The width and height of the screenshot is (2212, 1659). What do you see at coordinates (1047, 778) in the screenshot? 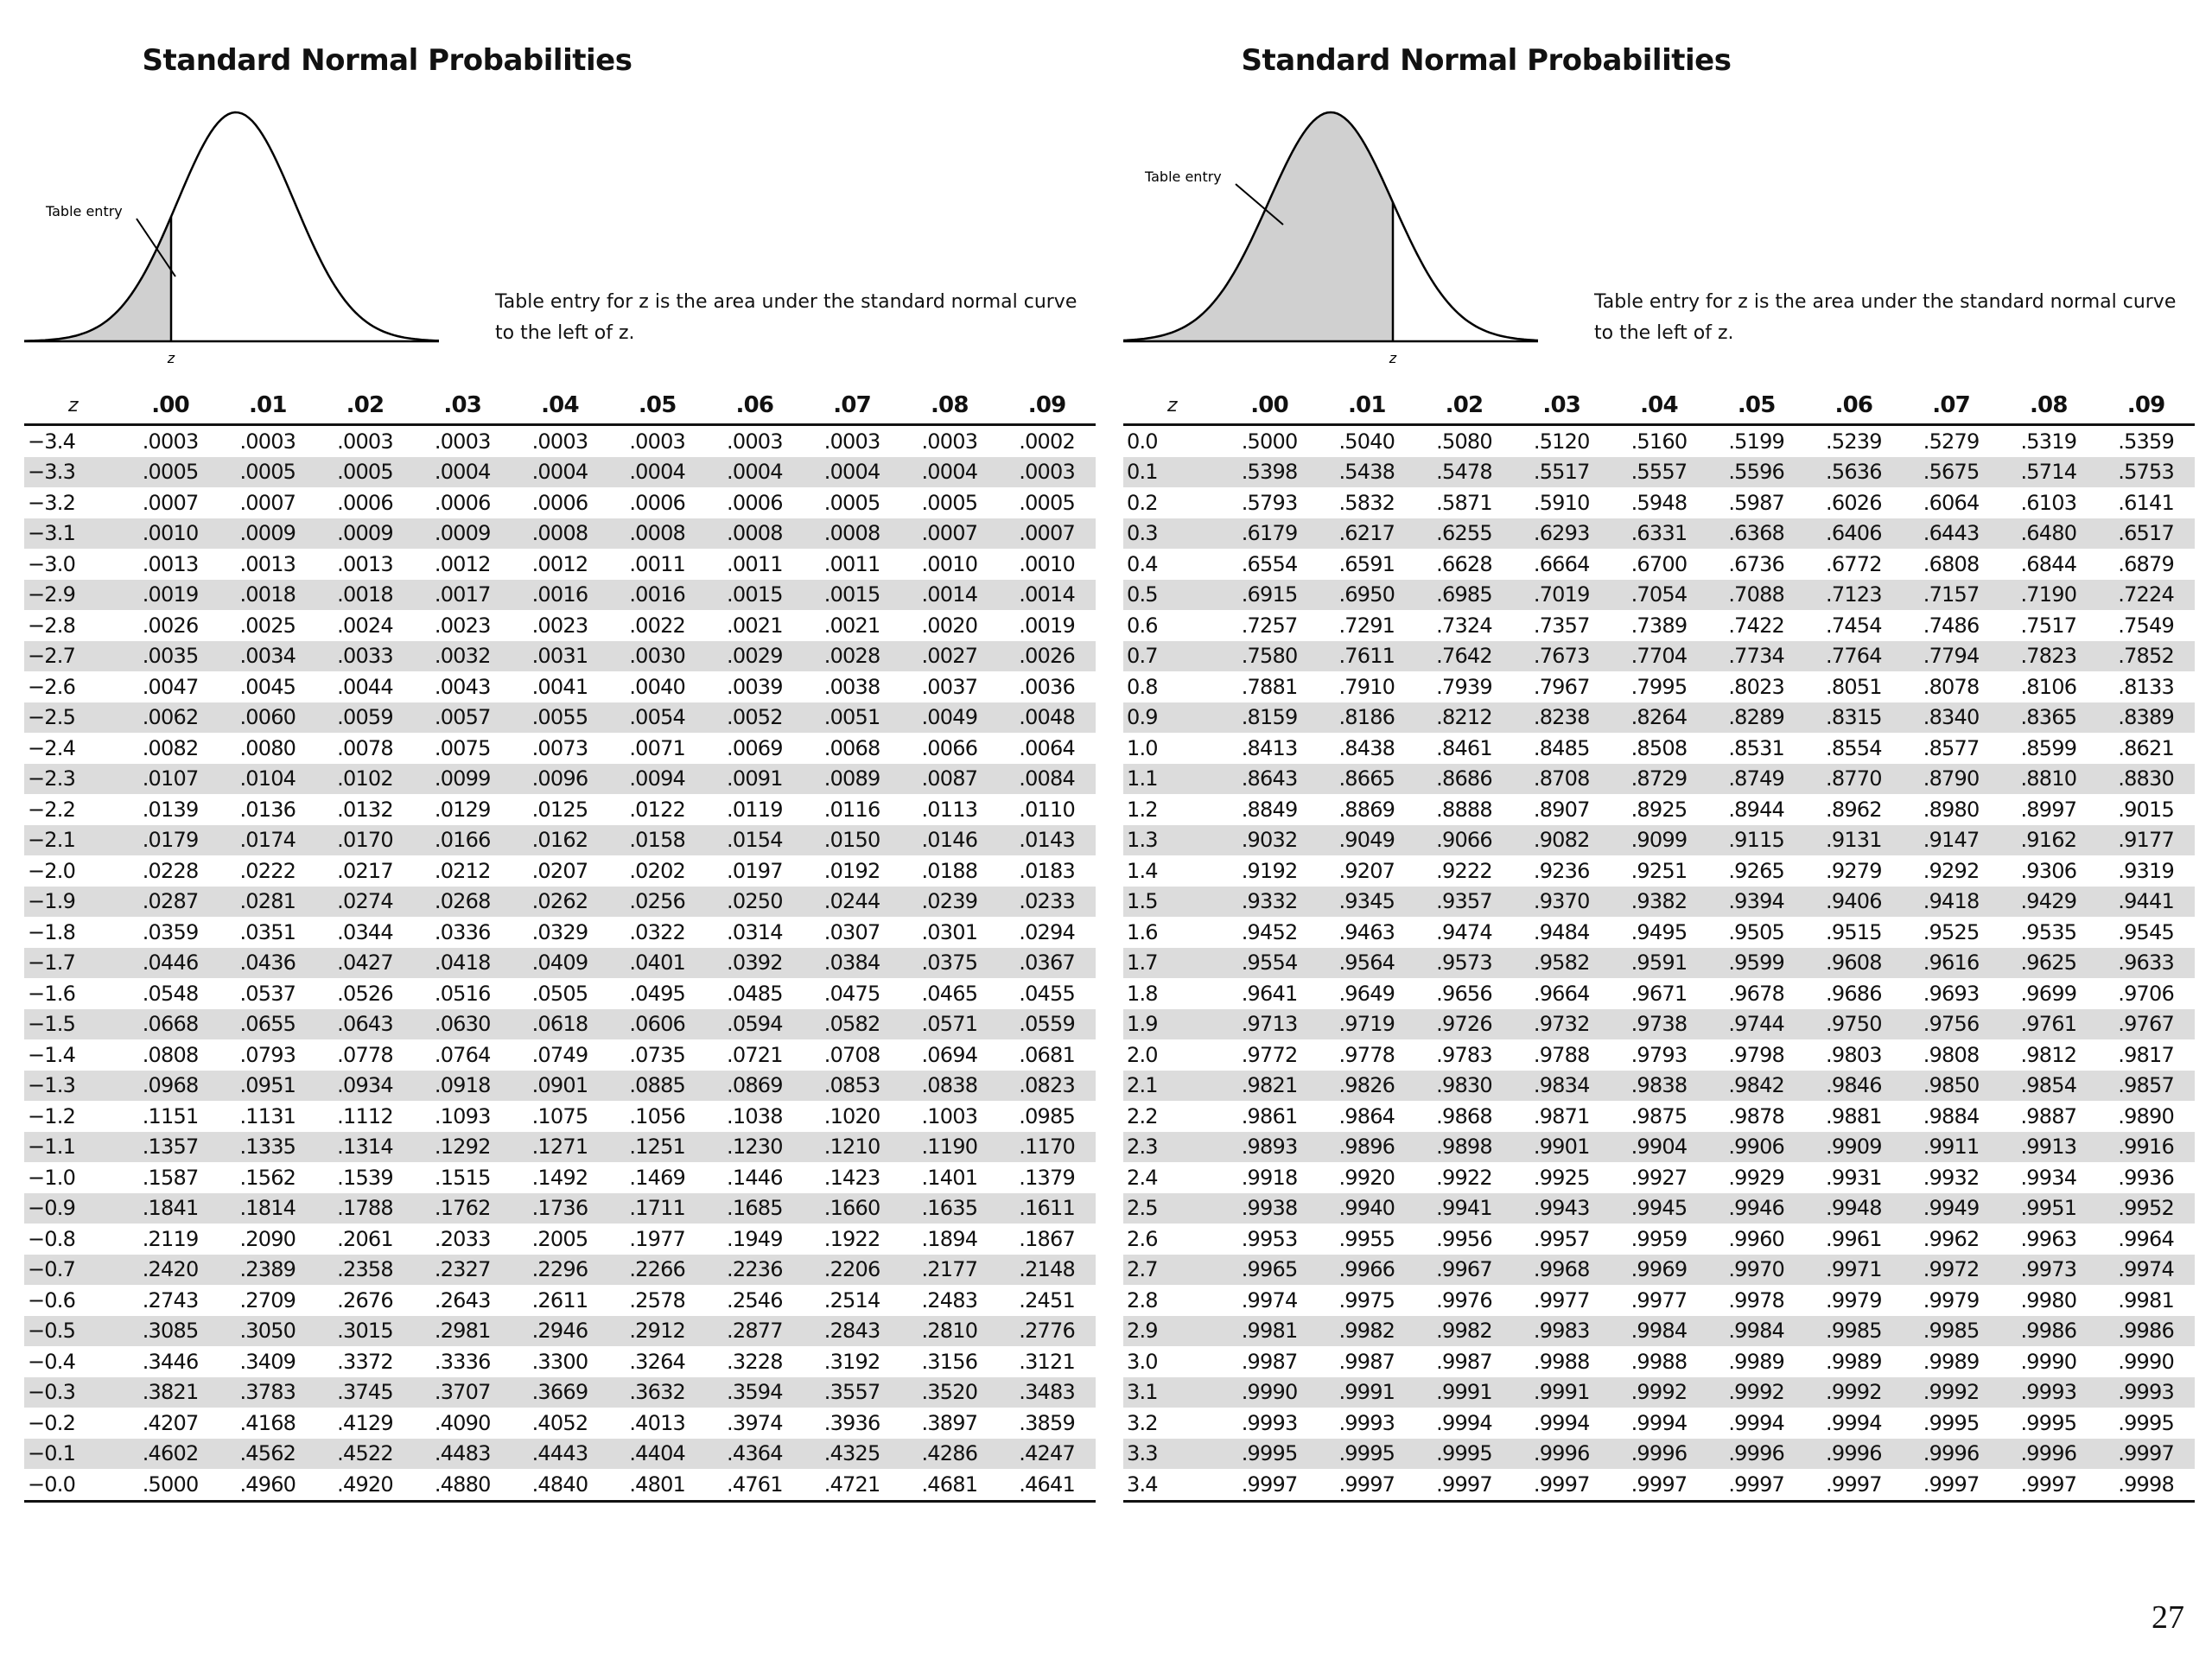
I see `left-probability-cell: .0084` at bounding box center [1047, 778].